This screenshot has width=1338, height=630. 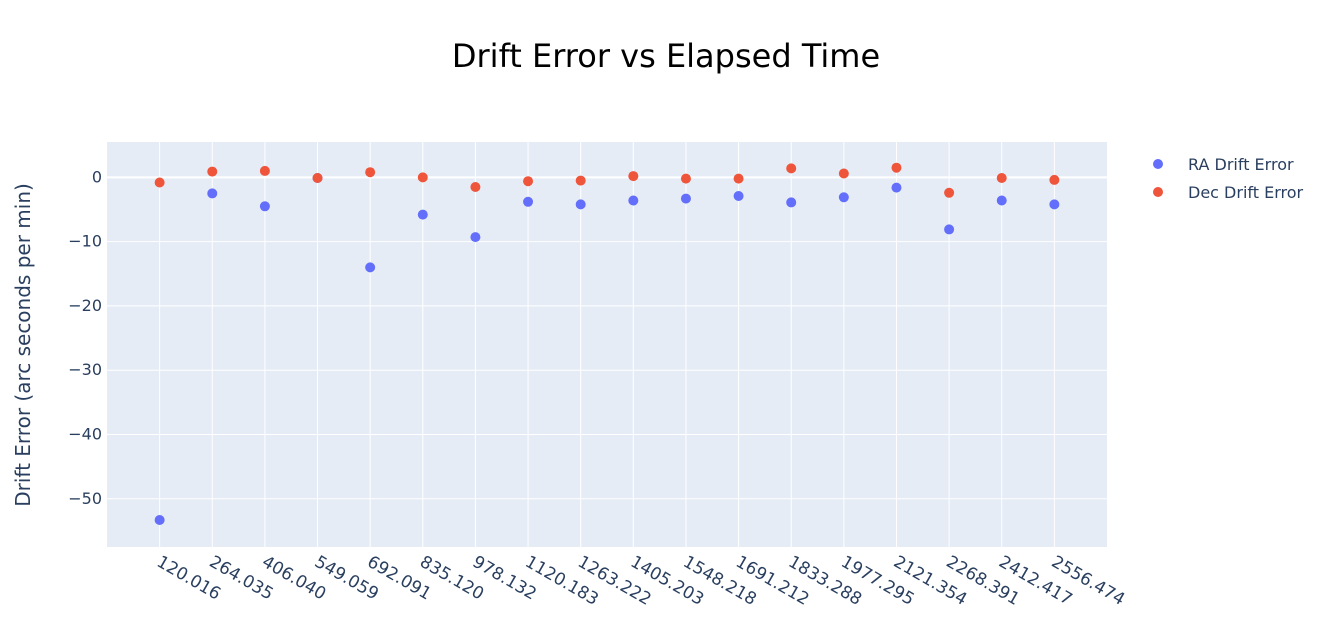 What do you see at coordinates (23, 345) in the screenshot?
I see `y-axis-title: Drift Error (arc seconds per min)` at bounding box center [23, 345].